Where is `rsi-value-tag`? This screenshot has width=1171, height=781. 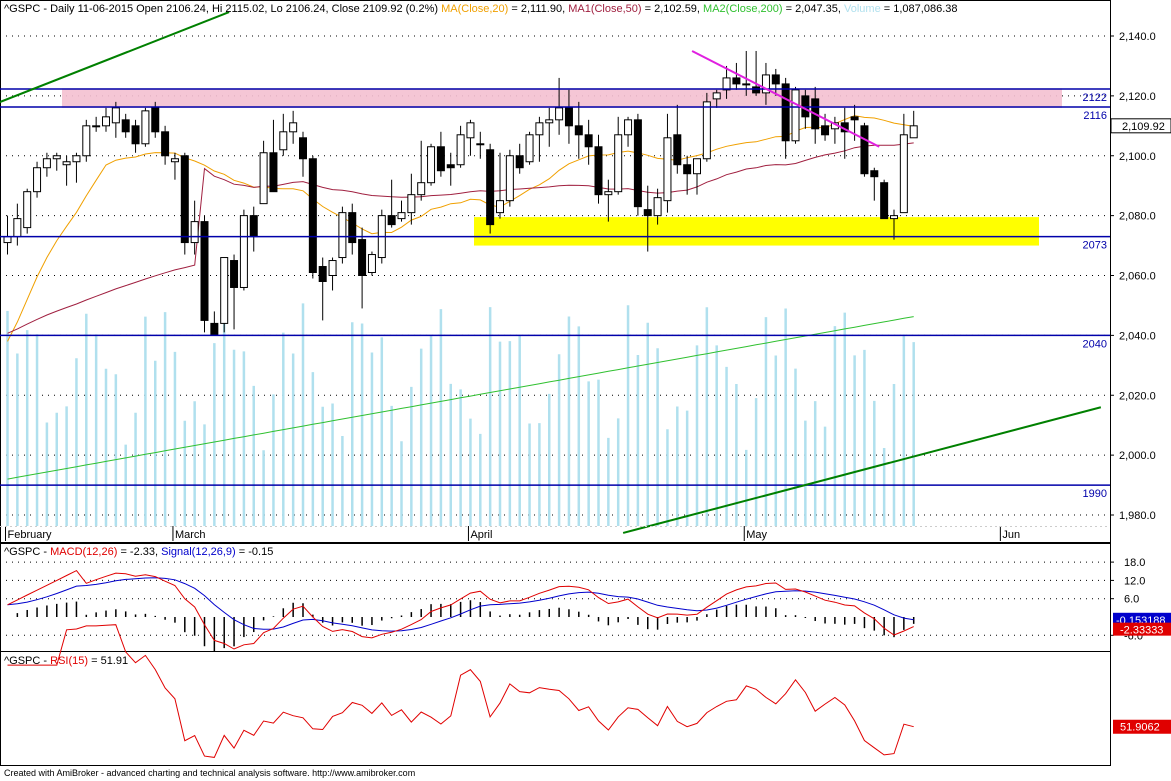
rsi-value-tag is located at coordinates (1142, 726).